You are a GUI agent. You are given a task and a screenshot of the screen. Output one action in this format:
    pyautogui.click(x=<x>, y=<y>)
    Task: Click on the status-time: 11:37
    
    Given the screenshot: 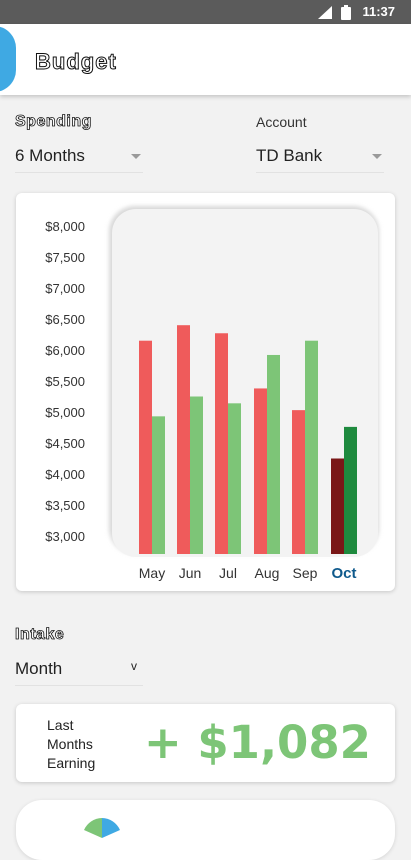 What is the action you would take?
    pyautogui.click(x=378, y=11)
    